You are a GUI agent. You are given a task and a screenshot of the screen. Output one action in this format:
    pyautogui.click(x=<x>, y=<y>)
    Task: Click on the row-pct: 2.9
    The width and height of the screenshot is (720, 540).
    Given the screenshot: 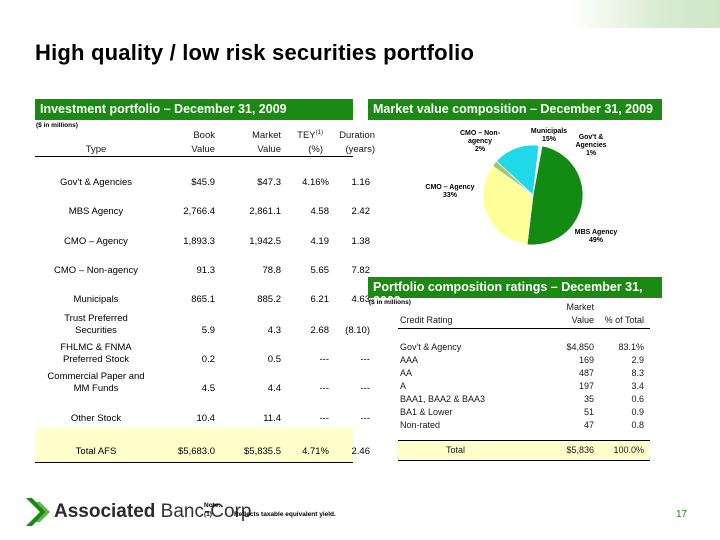 What is the action you would take?
    pyautogui.click(x=637, y=360)
    